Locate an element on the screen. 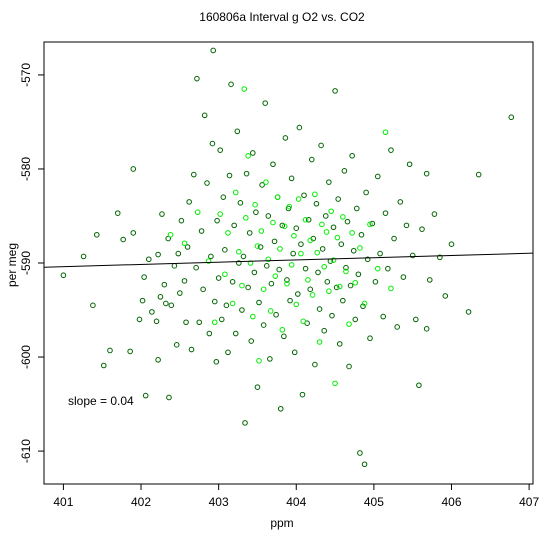 The image size is (550, 550). regression-line is located at coordinates (288, 260).